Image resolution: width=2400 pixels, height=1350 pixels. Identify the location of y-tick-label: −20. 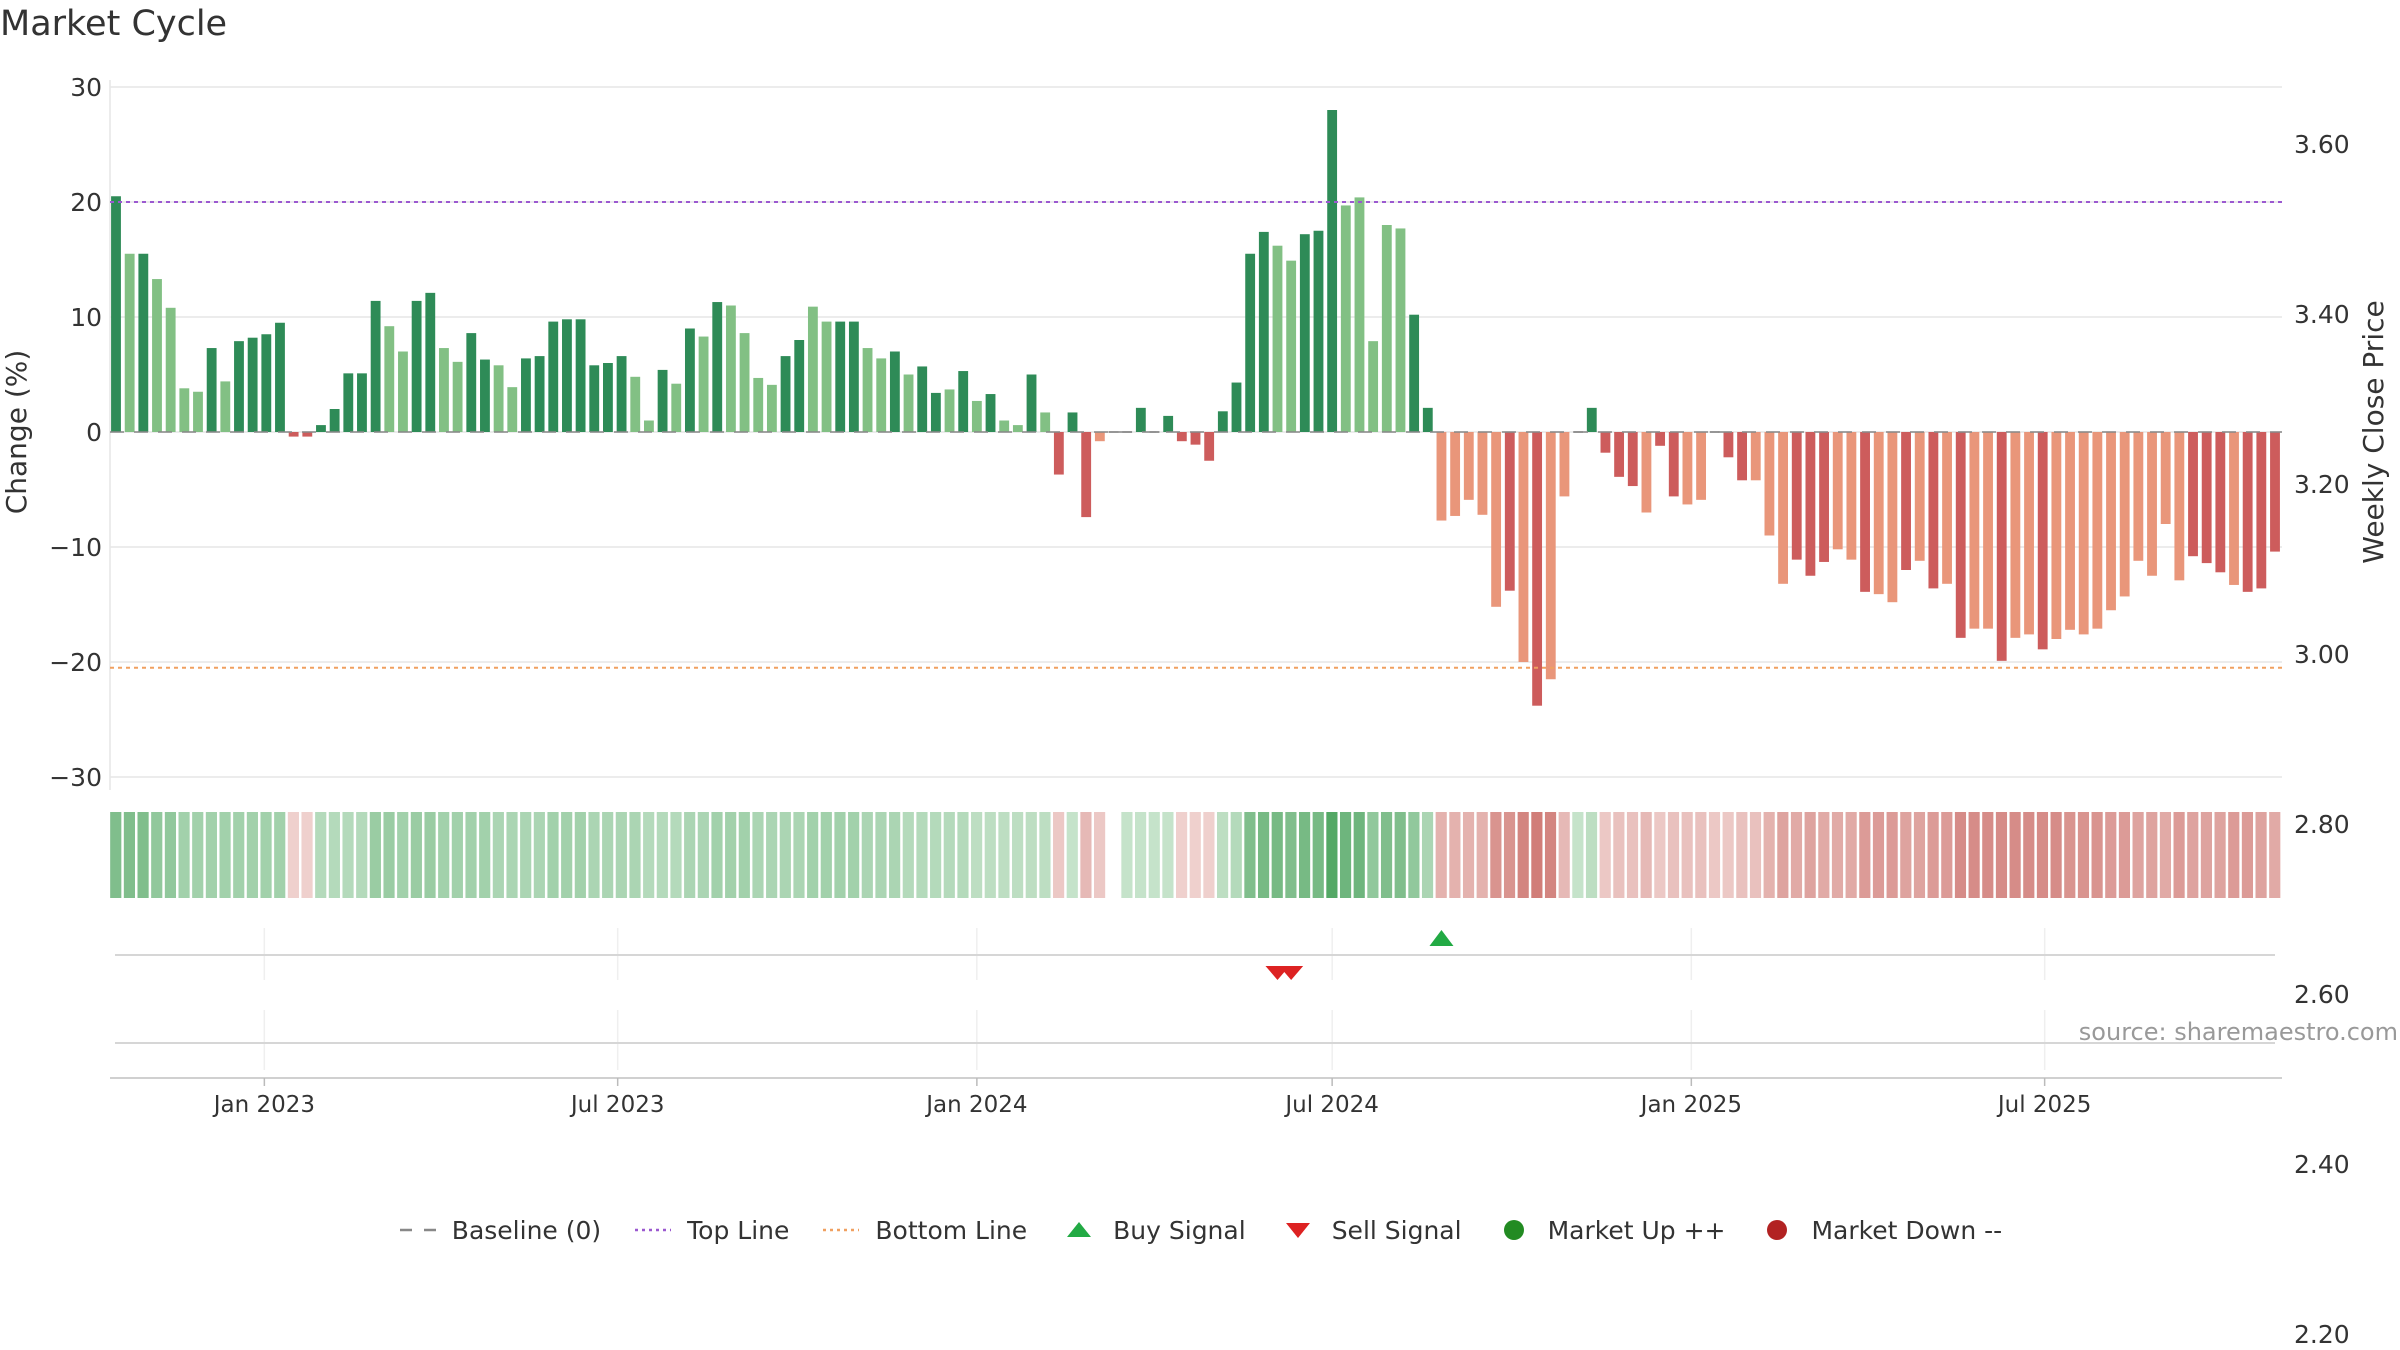
(75, 662).